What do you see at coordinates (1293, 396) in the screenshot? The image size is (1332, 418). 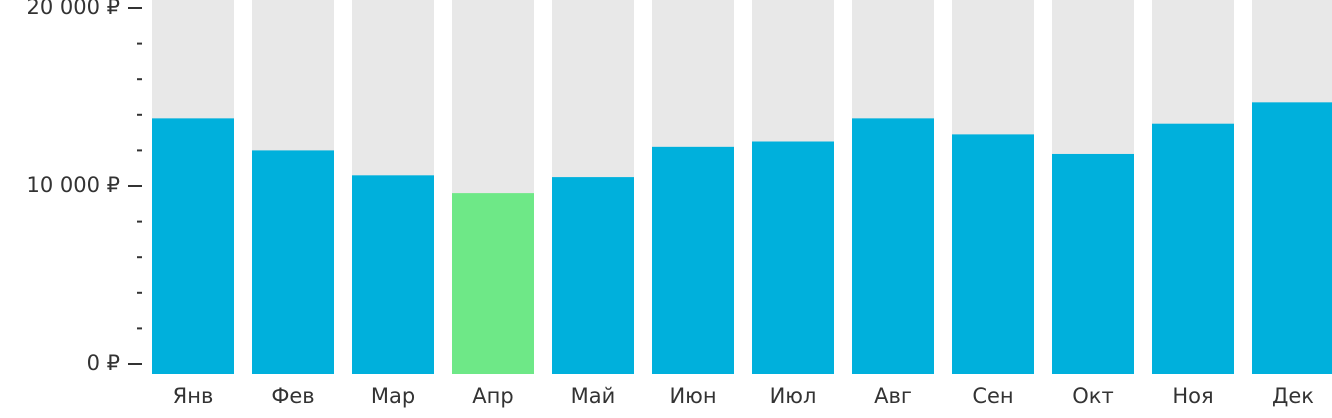 I see `x-tick-label: Дек` at bounding box center [1293, 396].